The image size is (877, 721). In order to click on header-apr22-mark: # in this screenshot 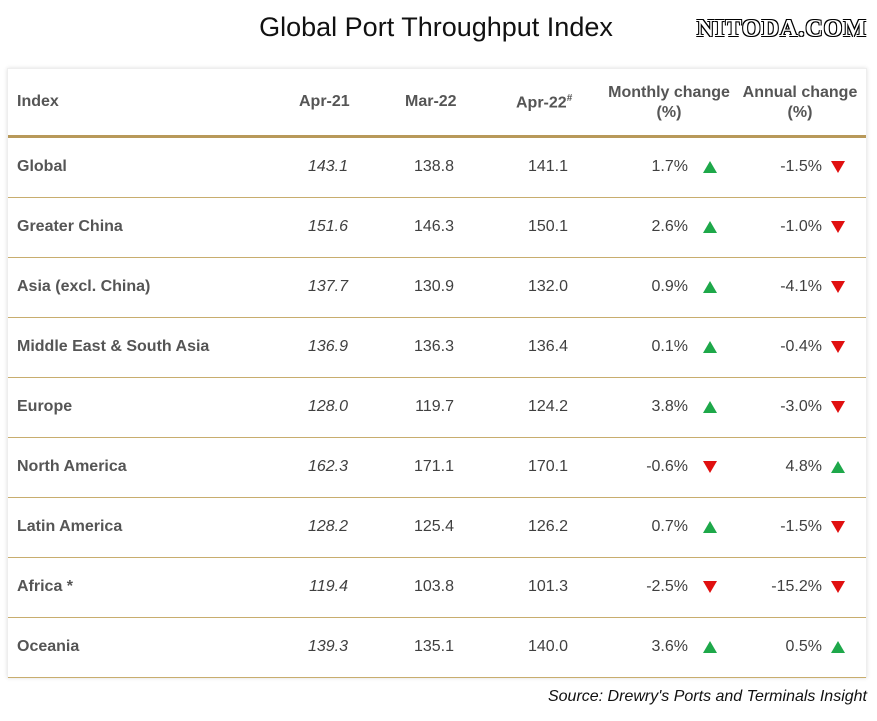, I will do `click(569, 98)`.